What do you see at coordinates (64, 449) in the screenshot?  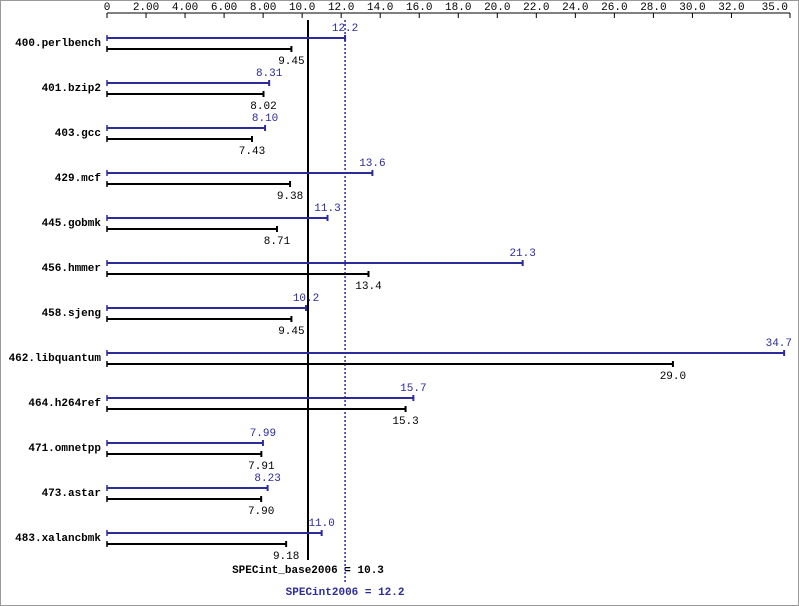 I see `category-label: 471.omnetpp` at bounding box center [64, 449].